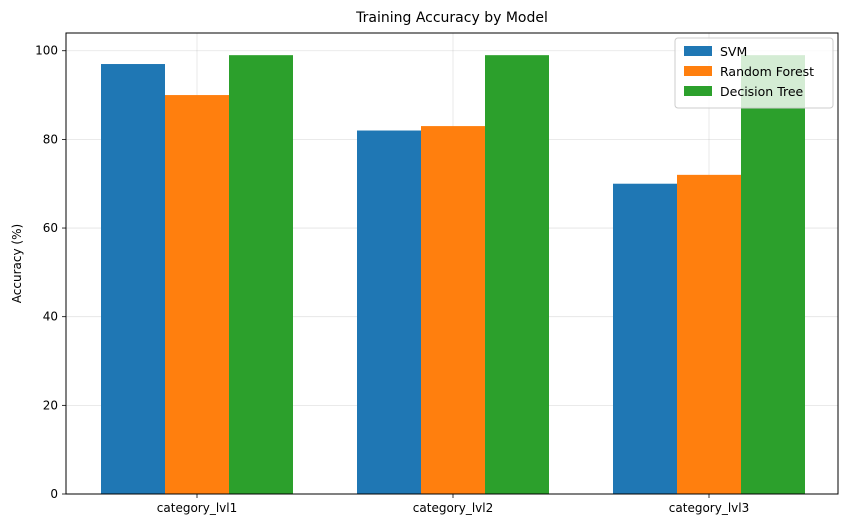 This screenshot has height=528, width=850. What do you see at coordinates (261, 275) in the screenshot?
I see `bar-decision-tree-category_lvl1` at bounding box center [261, 275].